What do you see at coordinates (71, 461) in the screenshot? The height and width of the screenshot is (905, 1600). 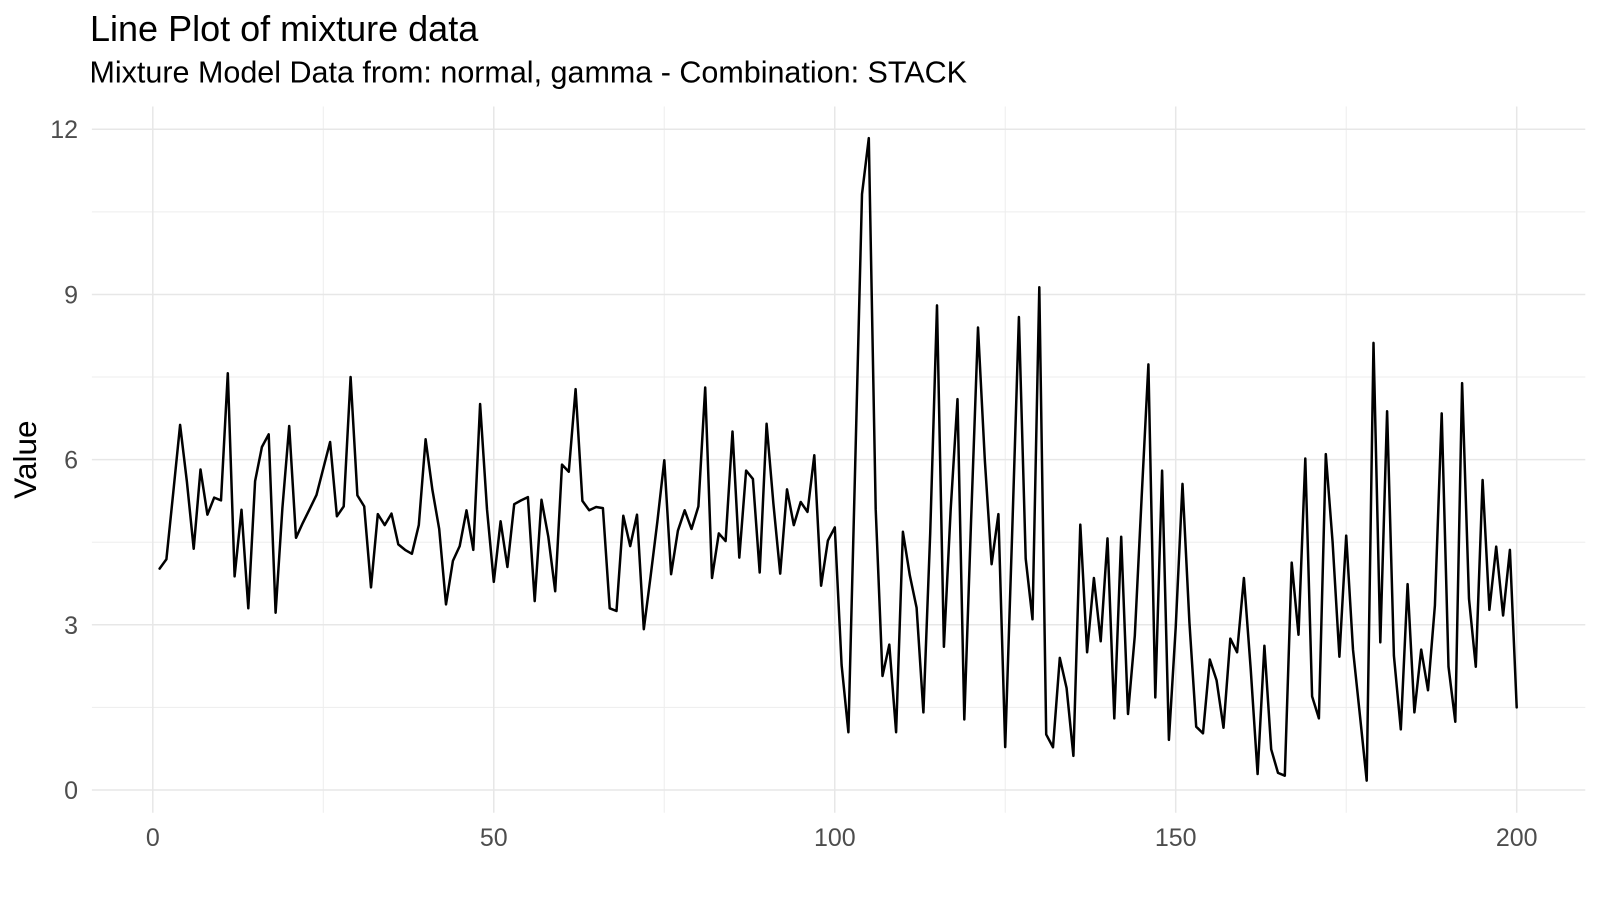 I see `svg-text: 6` at bounding box center [71, 461].